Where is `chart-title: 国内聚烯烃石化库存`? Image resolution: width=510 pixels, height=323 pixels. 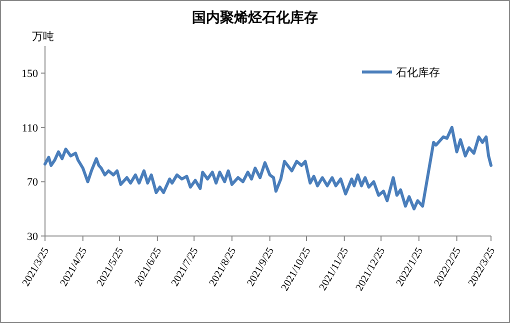
chart-title: 国内聚烯烃石化库存 is located at coordinates (255, 17).